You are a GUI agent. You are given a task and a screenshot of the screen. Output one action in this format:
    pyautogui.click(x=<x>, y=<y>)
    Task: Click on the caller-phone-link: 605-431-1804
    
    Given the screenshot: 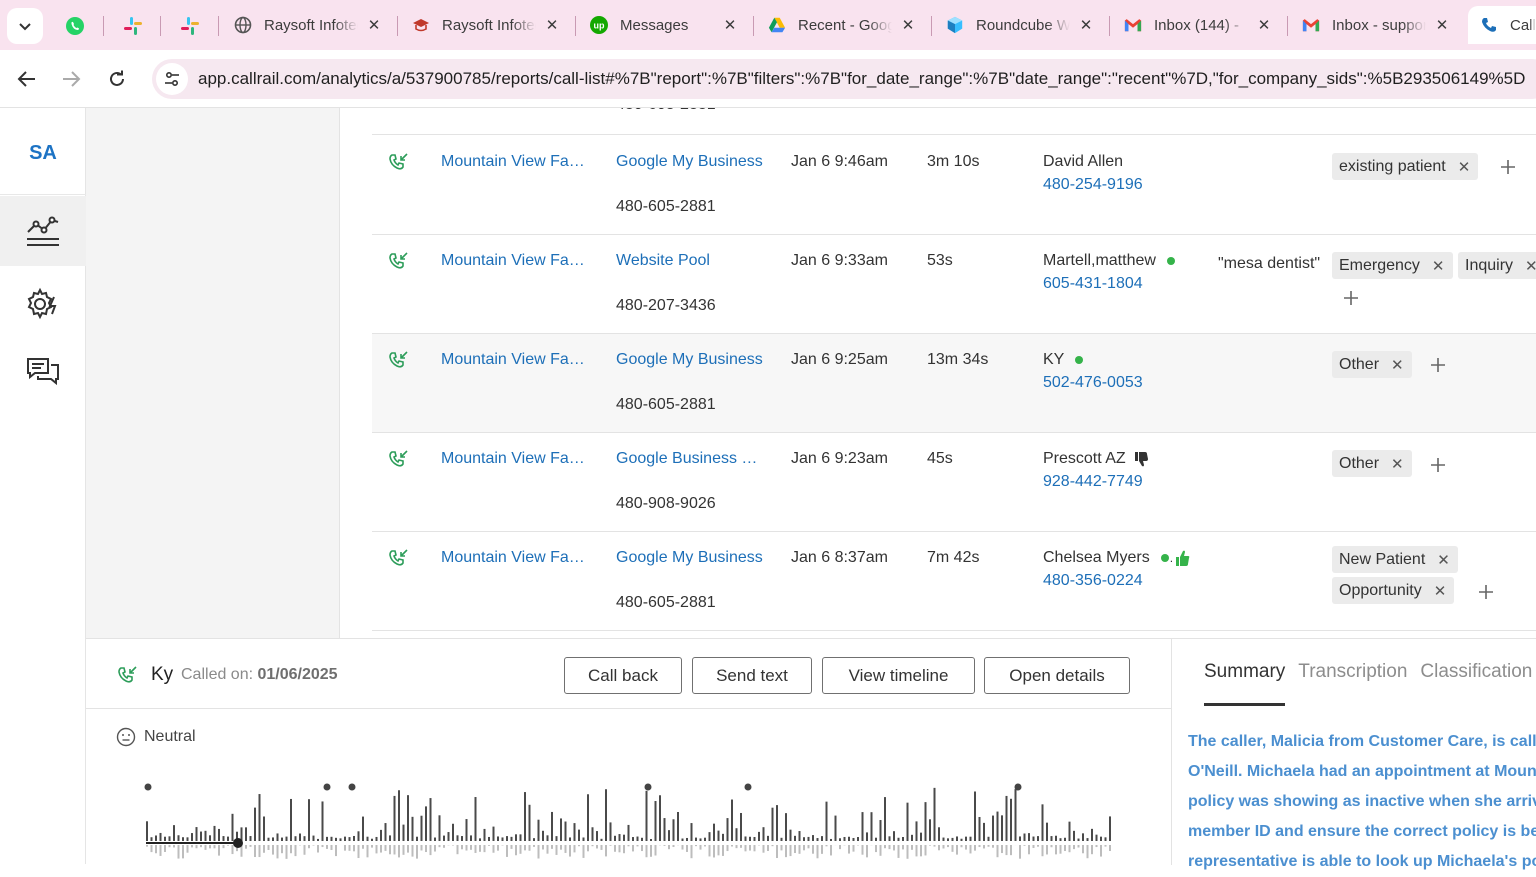 What is the action you would take?
    pyautogui.click(x=1093, y=284)
    